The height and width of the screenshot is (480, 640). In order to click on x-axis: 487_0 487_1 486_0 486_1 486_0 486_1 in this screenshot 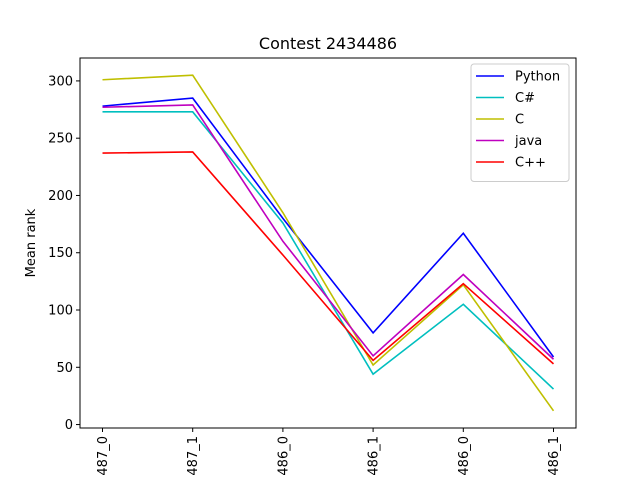, I will do `click(329, 452)`.